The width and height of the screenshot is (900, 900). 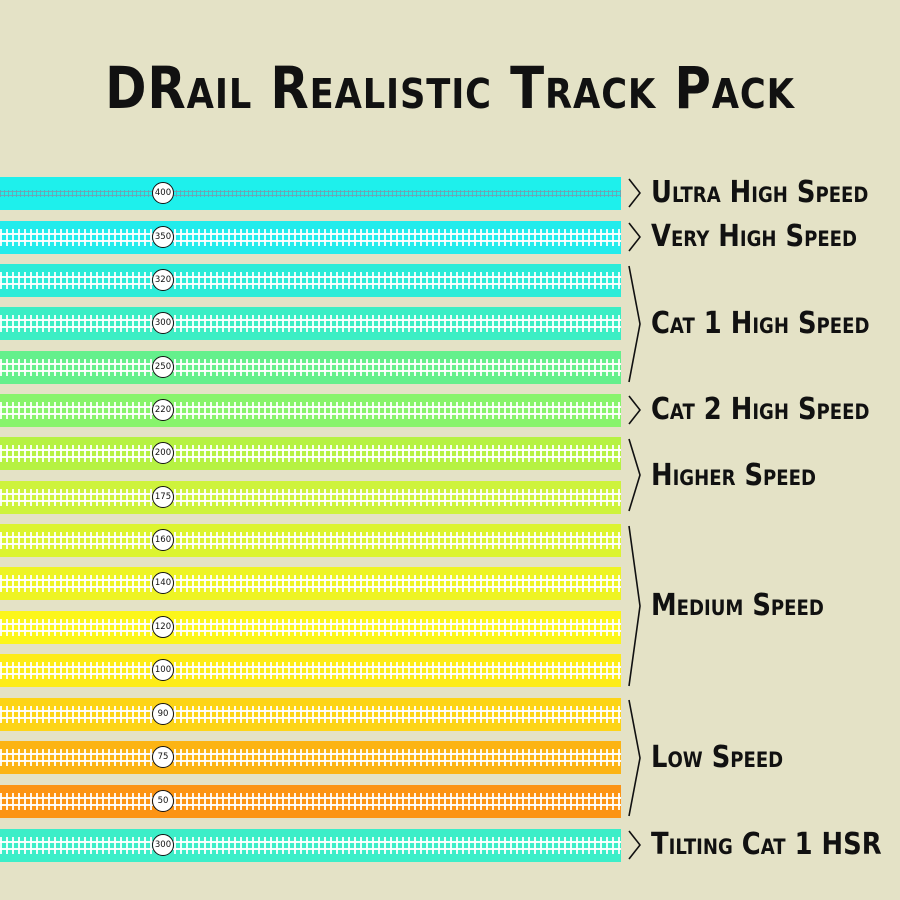 I want to click on speed-limit-sign: 160, so click(x=163, y=540).